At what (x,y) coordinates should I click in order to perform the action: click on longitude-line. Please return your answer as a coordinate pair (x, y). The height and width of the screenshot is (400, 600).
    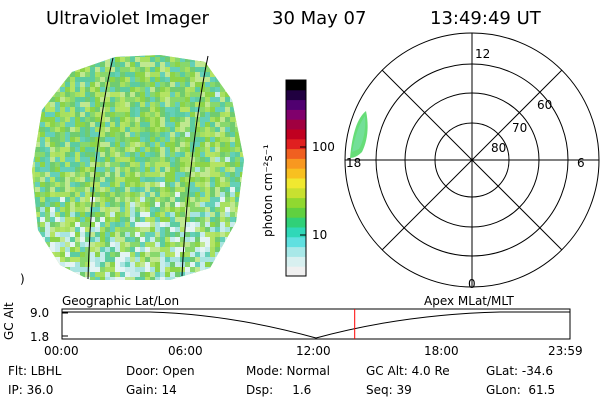
    Looking at the image, I should click on (100, 168).